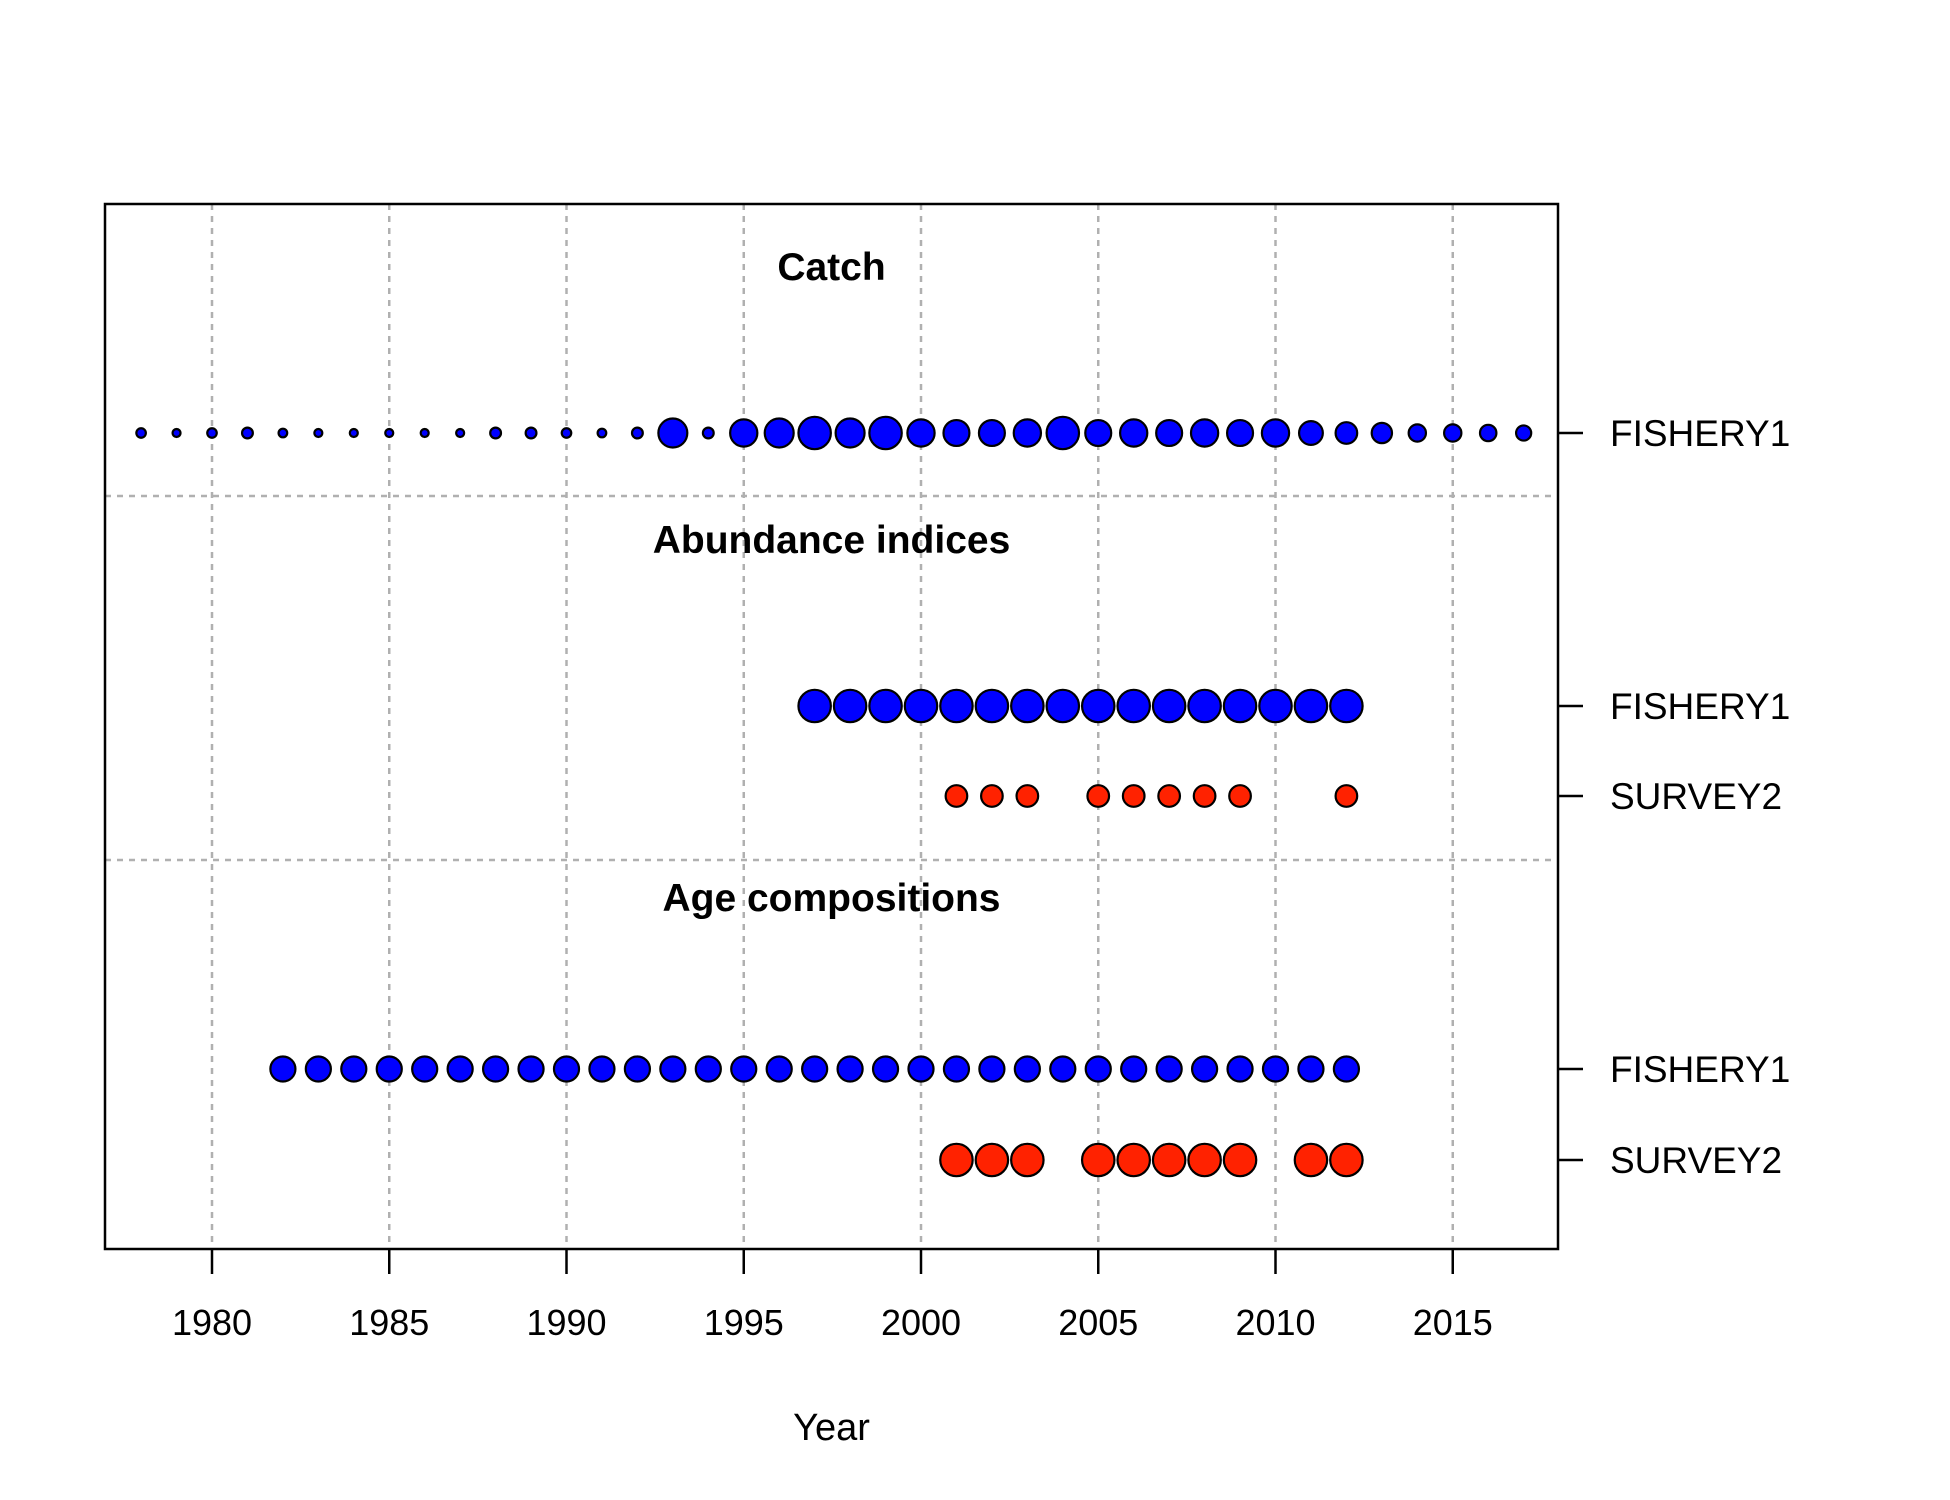 The height and width of the screenshot is (1500, 1950). What do you see at coordinates (1027, 1069) in the screenshot?
I see `point-age-compositions-fishery1-2003` at bounding box center [1027, 1069].